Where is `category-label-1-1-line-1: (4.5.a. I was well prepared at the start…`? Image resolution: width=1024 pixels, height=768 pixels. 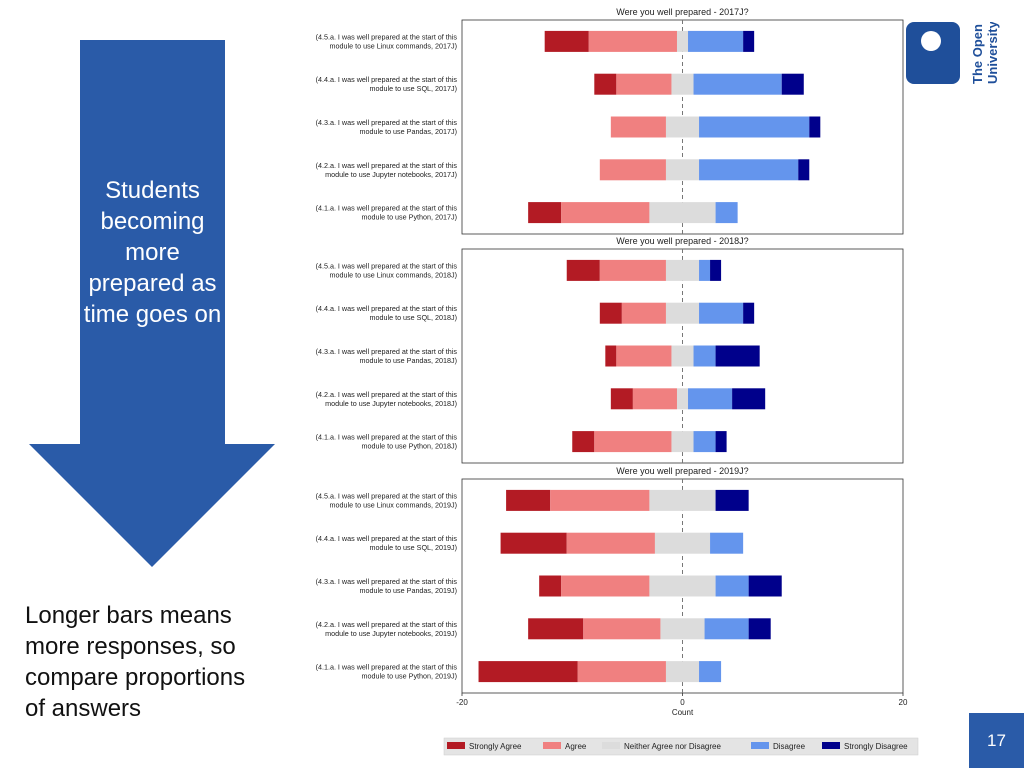
category-label-1-1-line-1: (4.5.a. I was well prepared at the start… is located at coordinates (387, 36).